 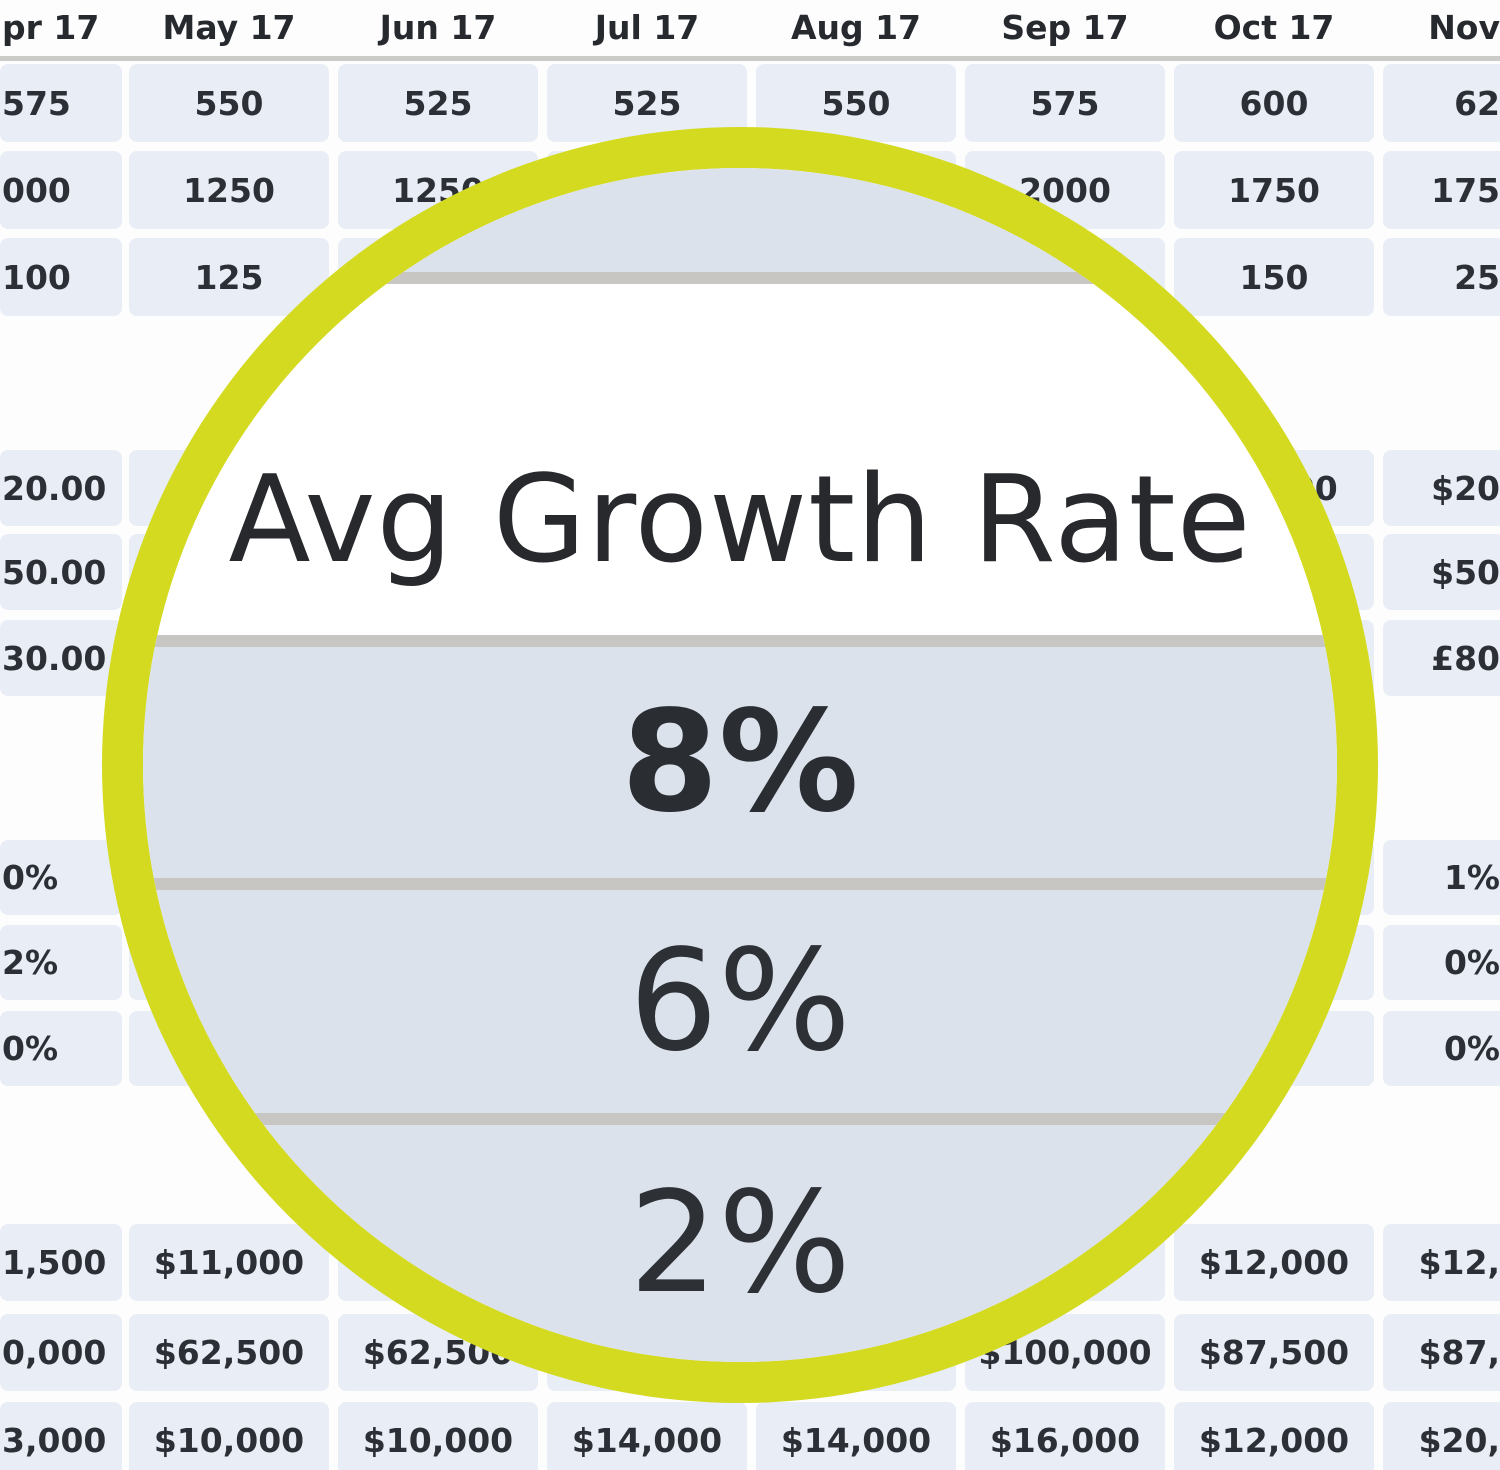 I want to click on table-cell: 525, so click(x=438, y=103).